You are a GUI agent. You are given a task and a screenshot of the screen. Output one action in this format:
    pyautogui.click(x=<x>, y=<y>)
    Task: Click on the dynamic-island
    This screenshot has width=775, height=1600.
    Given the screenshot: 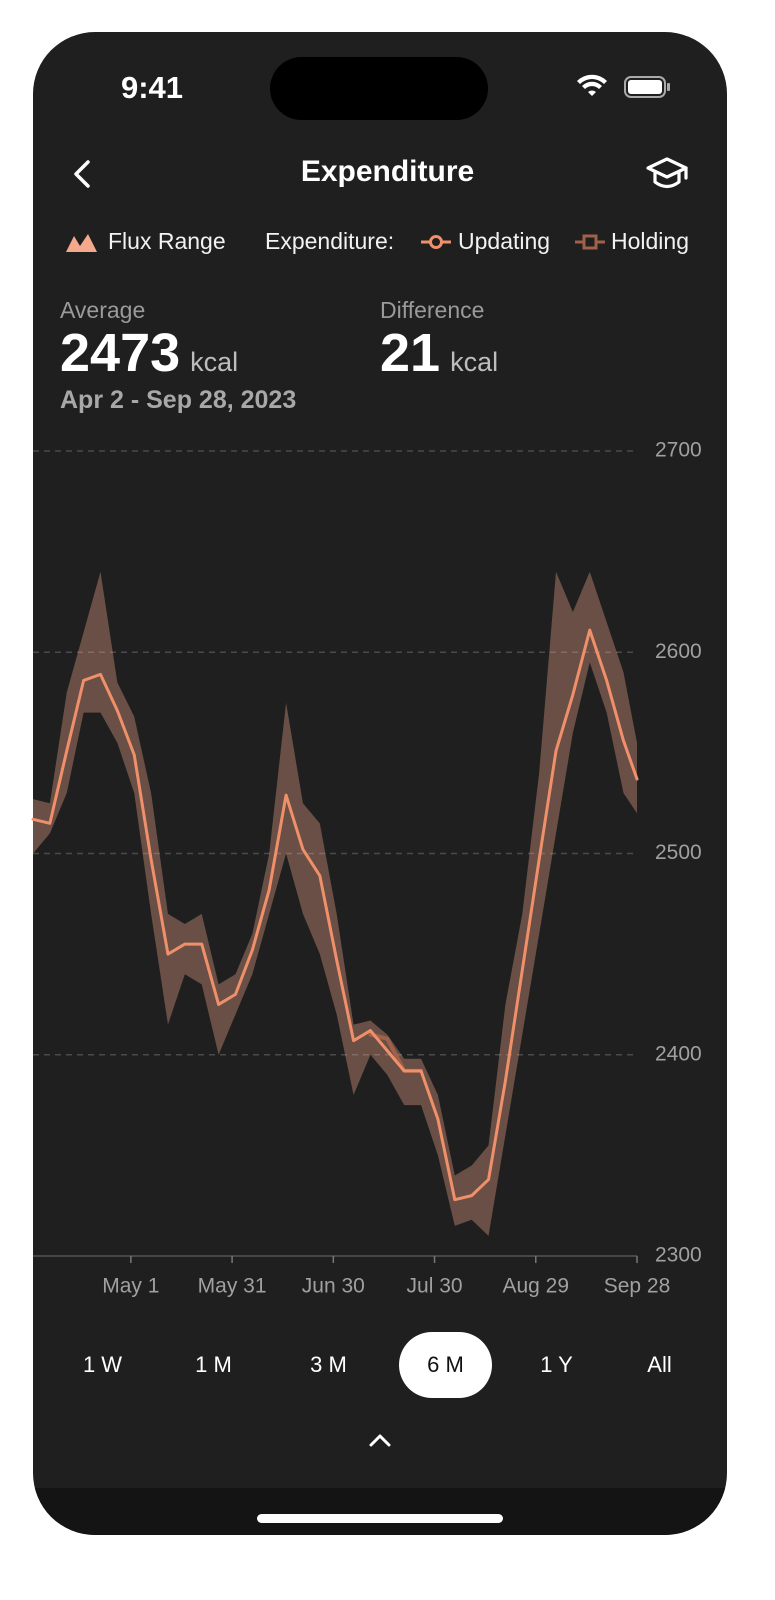 What is the action you would take?
    pyautogui.click(x=379, y=88)
    